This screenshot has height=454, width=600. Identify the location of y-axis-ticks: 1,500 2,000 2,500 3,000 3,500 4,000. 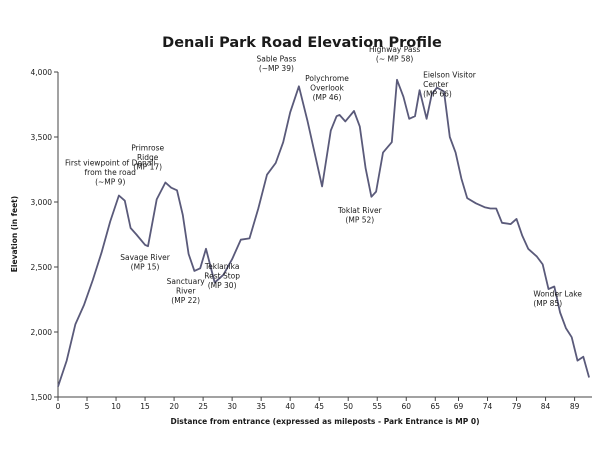
(44, 235).